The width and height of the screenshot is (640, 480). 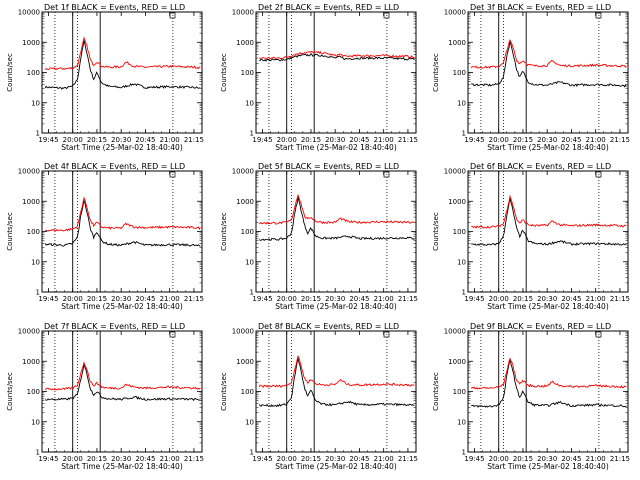 What do you see at coordinates (114, 166) in the screenshot?
I see `chart-title: Det 4f BLACK = Events, RED = LLD` at bounding box center [114, 166].